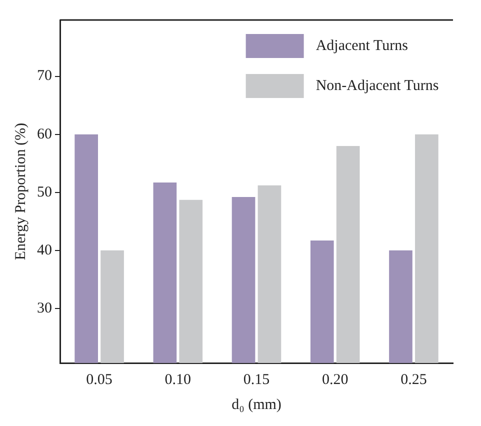 This screenshot has width=481, height=426. I want to click on x-axis-title: d₀ (mm), so click(257, 404).